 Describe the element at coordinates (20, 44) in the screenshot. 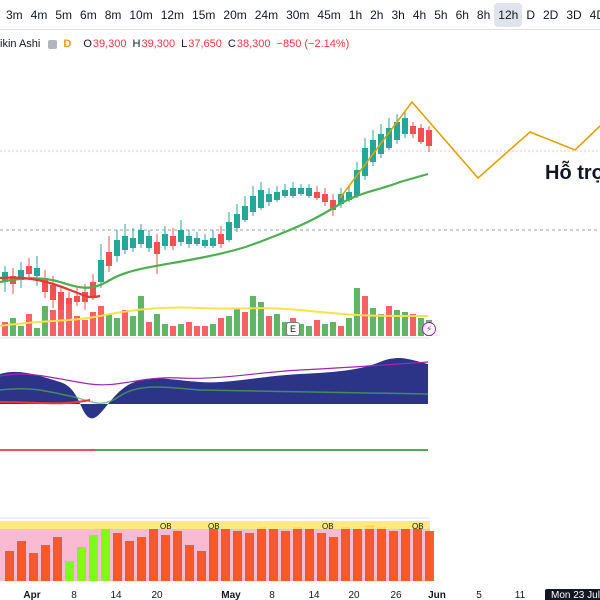

I see `symbol-name: ikin Ashi` at that location.